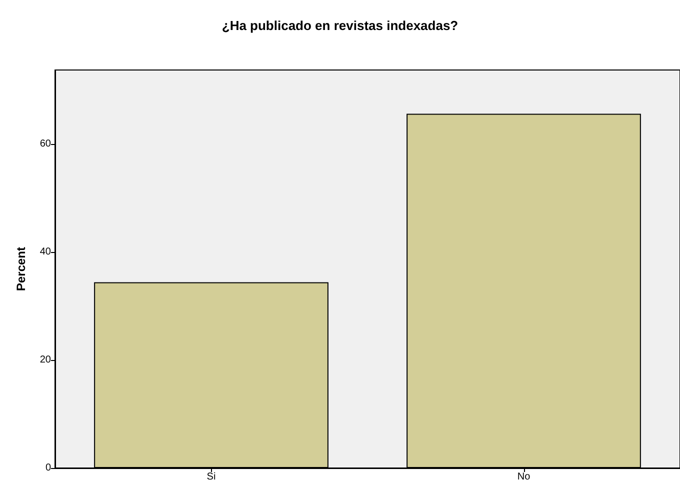 The width and height of the screenshot is (680, 491). Describe the element at coordinates (46, 252) in the screenshot. I see `y-tick-label: 40` at that location.